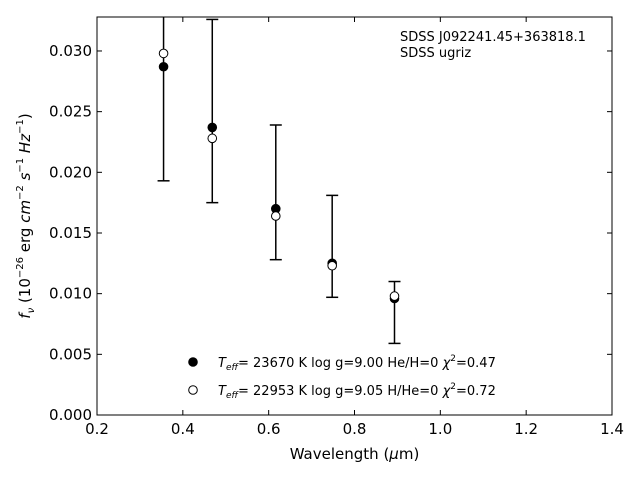  Describe the element at coordinates (183, 429) in the screenshot. I see `x-tick-label: 0.4` at that location.